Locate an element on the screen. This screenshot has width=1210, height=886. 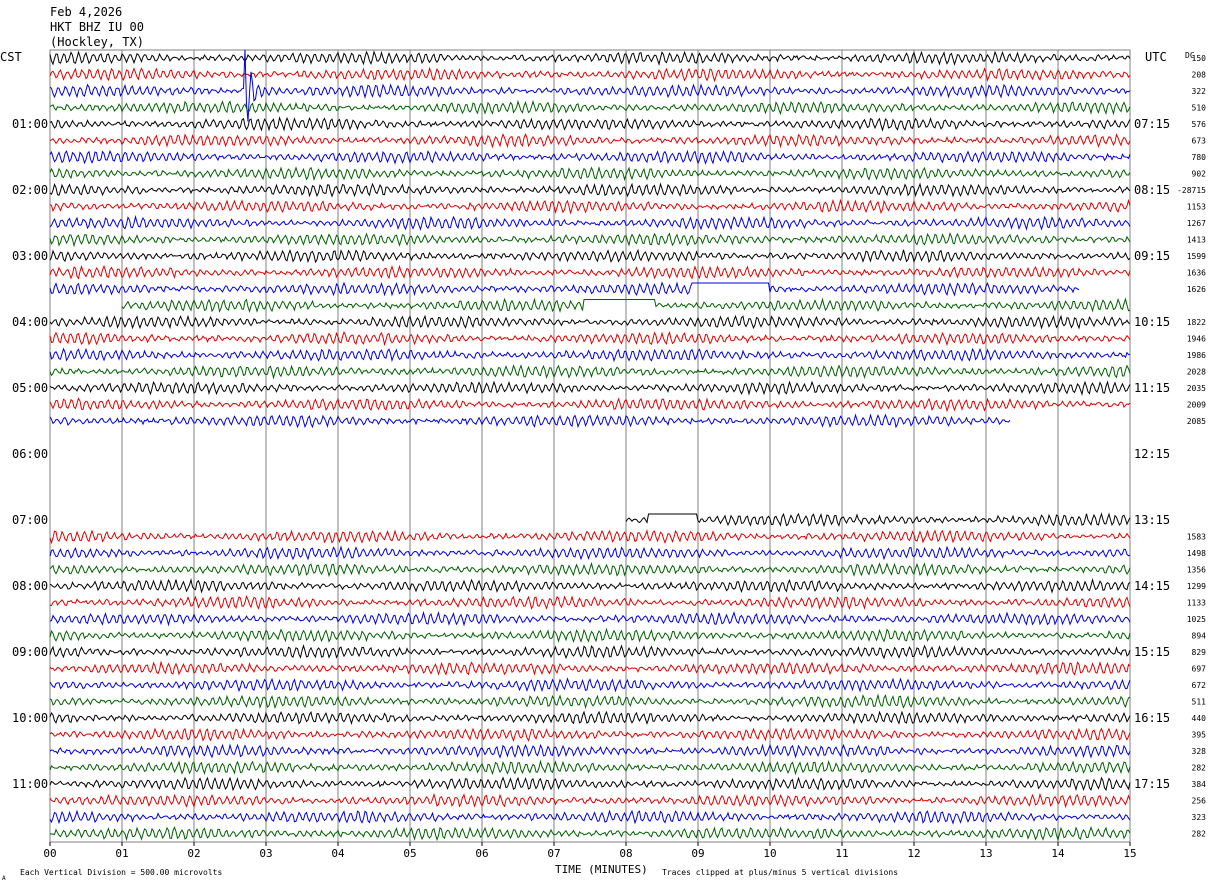
dc-offset-label: 440 is located at coordinates (1199, 718).